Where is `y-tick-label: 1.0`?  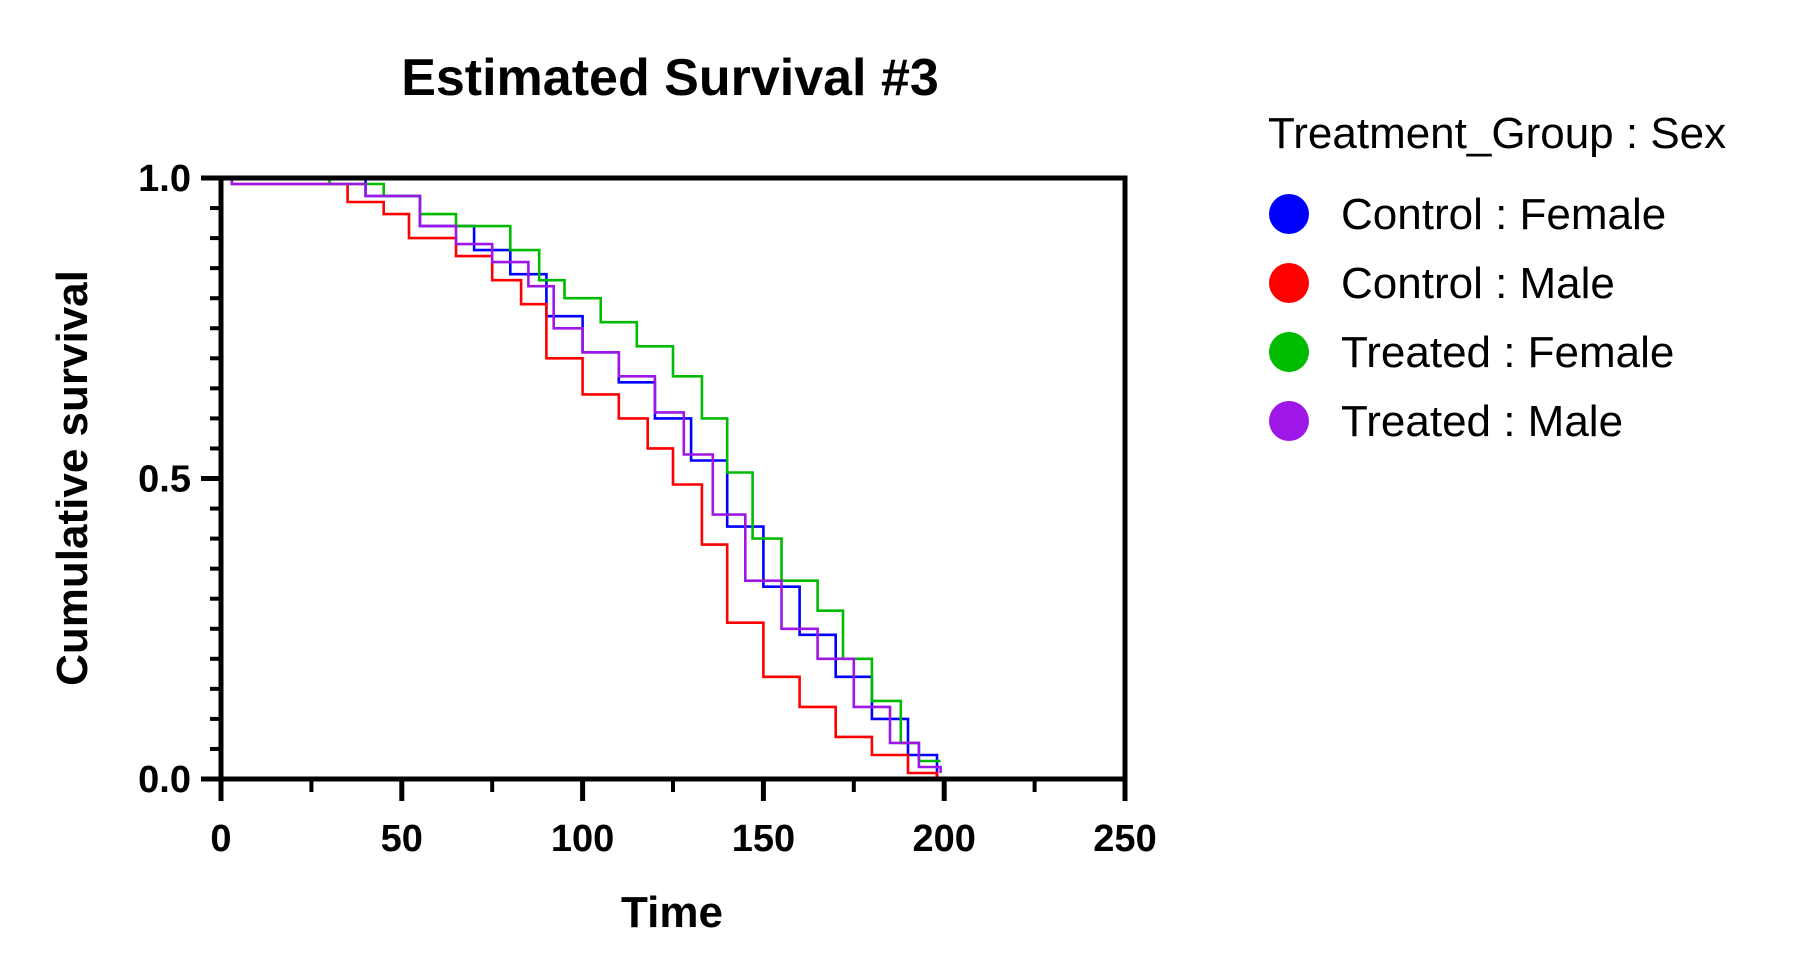
y-tick-label: 1.0 is located at coordinates (164, 179).